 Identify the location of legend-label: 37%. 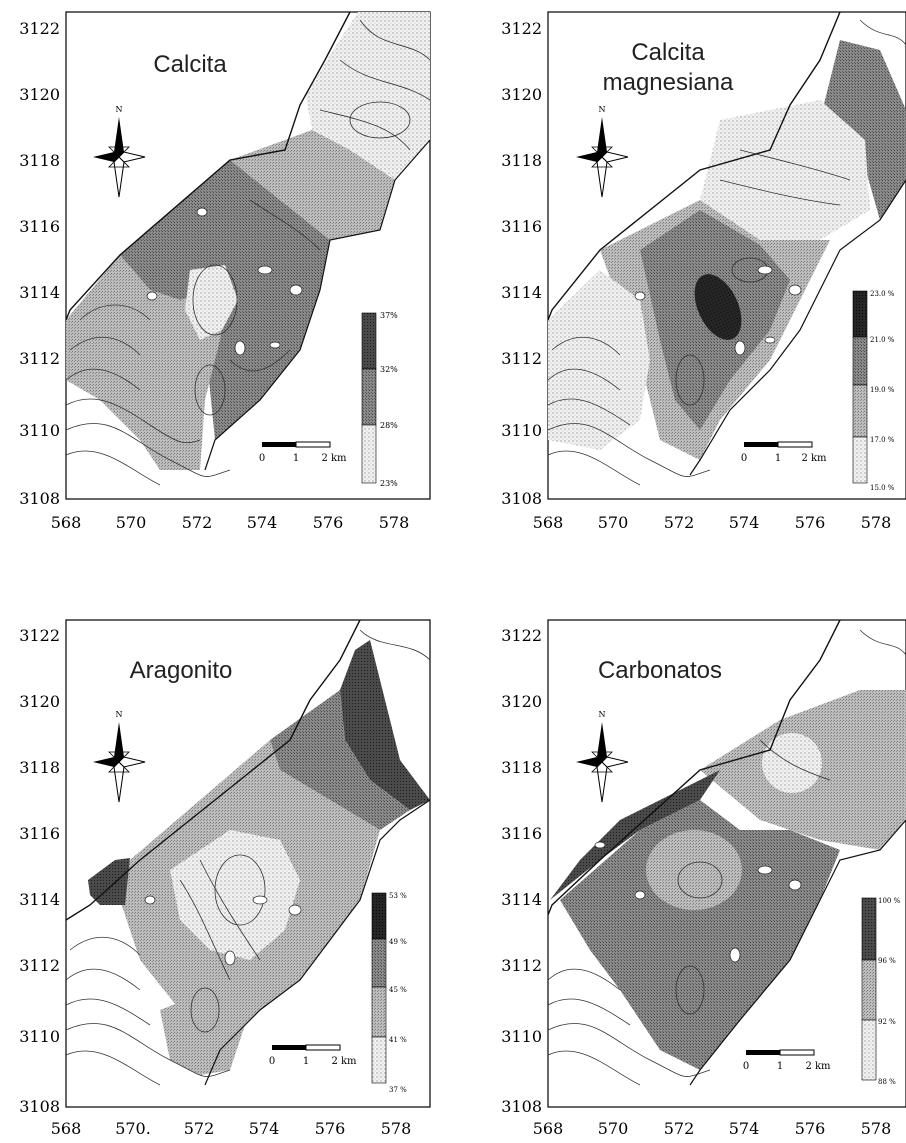
(389, 315).